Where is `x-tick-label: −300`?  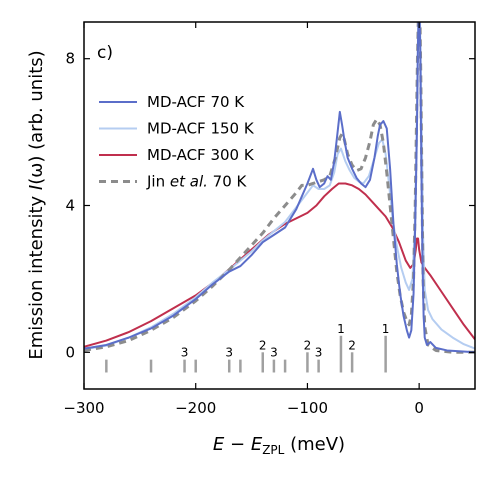
x-tick-label: −300 is located at coordinates (83, 408).